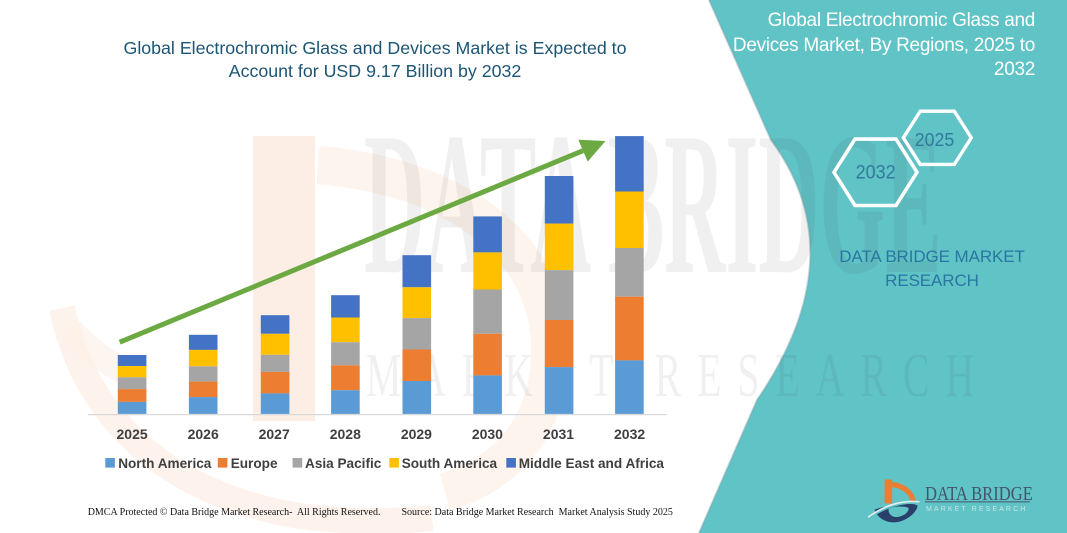 The image size is (1067, 533). Describe the element at coordinates (979, 493) in the screenshot. I see `svg-text: DATA BRIDGE` at that location.